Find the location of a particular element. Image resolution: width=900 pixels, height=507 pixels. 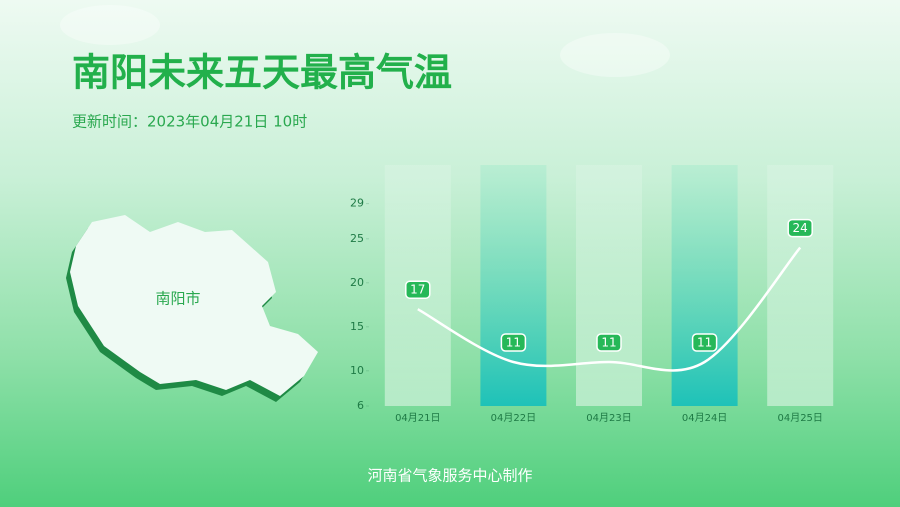

title: 南阳未来五天最高气温 is located at coordinates (262, 73).